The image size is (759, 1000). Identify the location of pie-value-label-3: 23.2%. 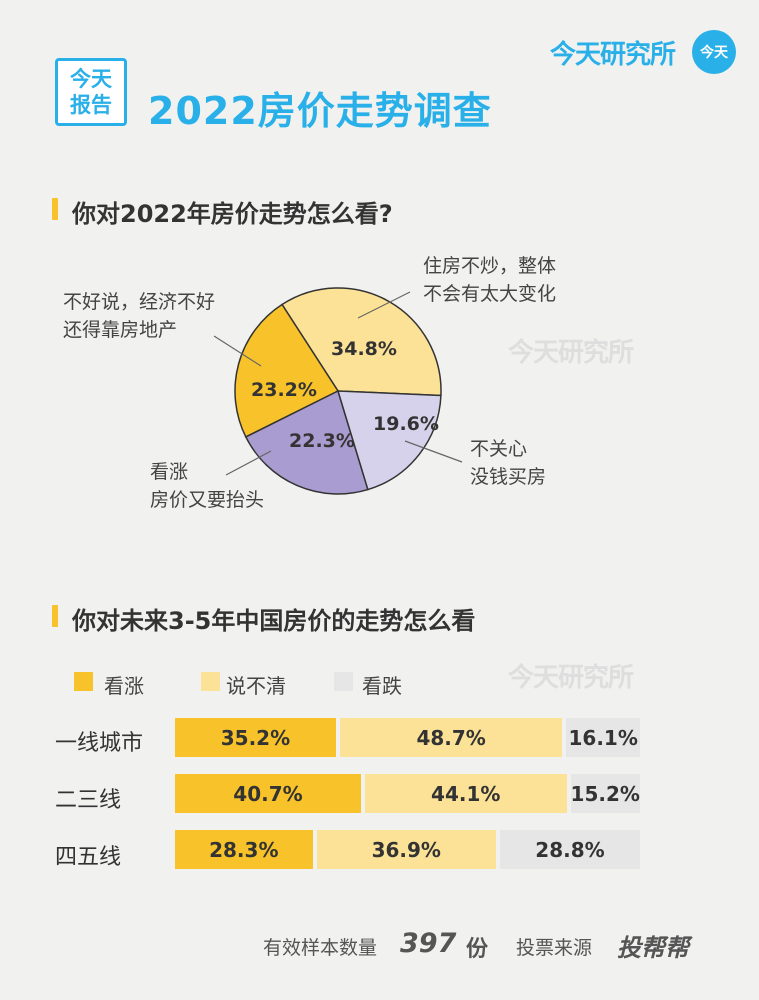
(284, 390).